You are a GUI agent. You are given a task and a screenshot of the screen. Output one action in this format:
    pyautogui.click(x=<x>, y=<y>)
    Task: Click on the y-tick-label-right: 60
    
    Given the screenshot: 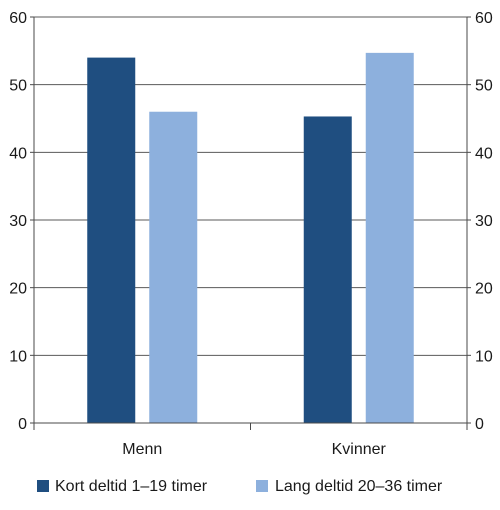 What is the action you would take?
    pyautogui.click(x=484, y=18)
    